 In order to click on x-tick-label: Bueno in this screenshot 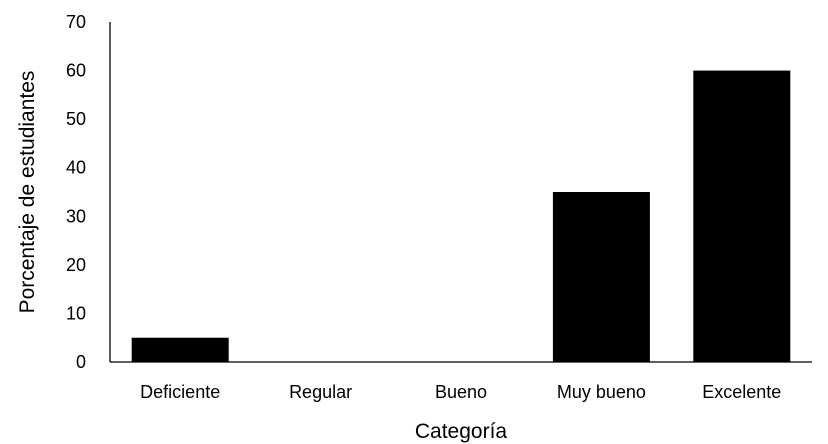, I will do `click(461, 392)`.